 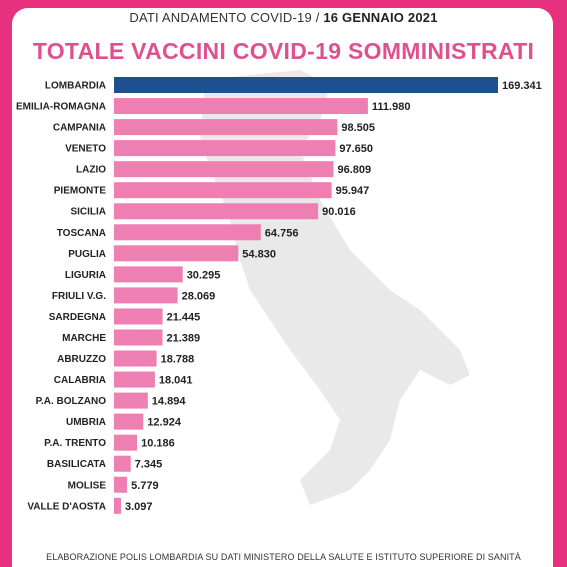 What do you see at coordinates (176, 381) in the screenshot?
I see `value-label: 18.041` at bounding box center [176, 381].